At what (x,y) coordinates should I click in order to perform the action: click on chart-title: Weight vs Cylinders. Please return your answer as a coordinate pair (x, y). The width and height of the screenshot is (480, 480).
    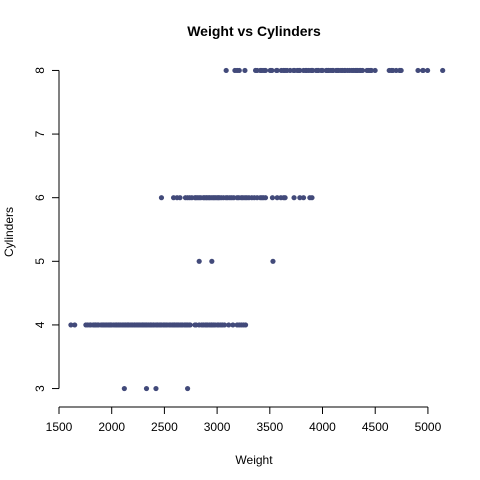
    Looking at the image, I should click on (254, 31).